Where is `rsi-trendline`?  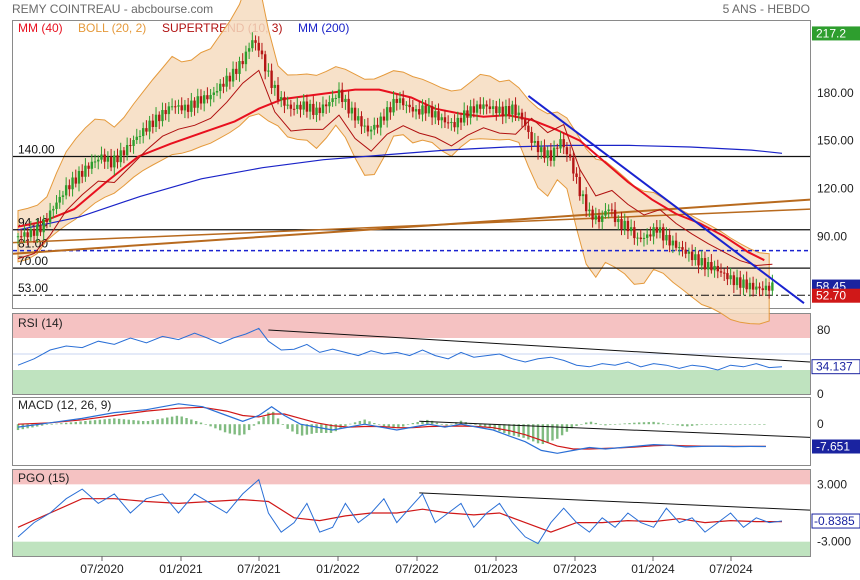 rsi-trendline is located at coordinates (539, 346).